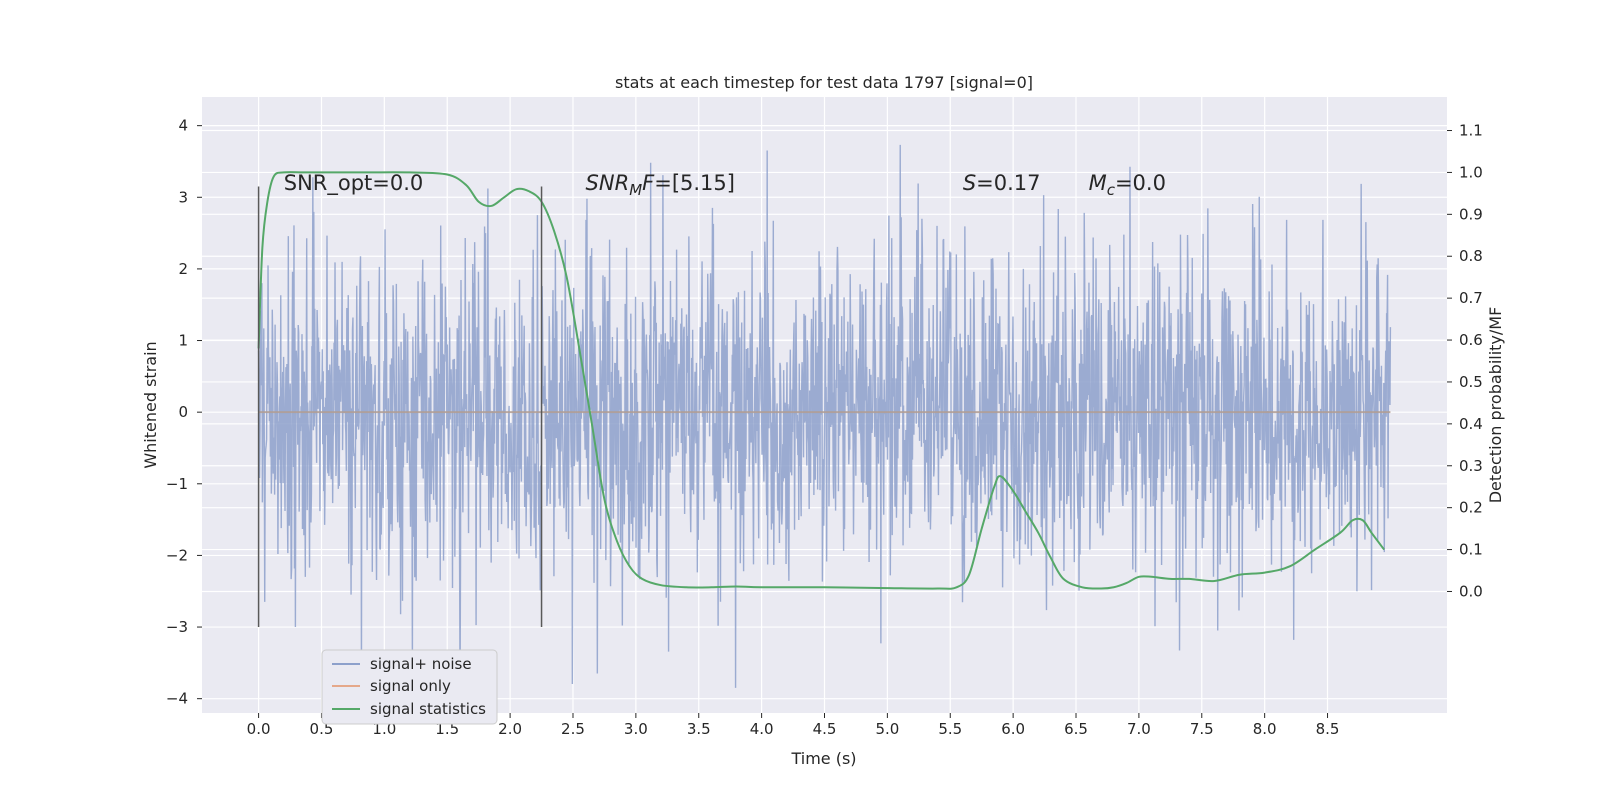 The height and width of the screenshot is (804, 1600). I want to click on y-tick-label: 3, so click(183, 197).